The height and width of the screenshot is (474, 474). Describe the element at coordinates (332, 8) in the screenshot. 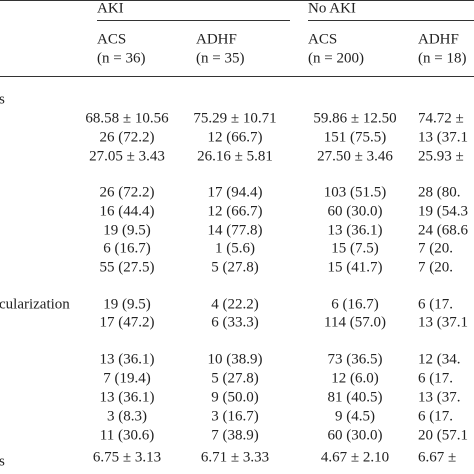

I see `group-header: No AKI` at that location.